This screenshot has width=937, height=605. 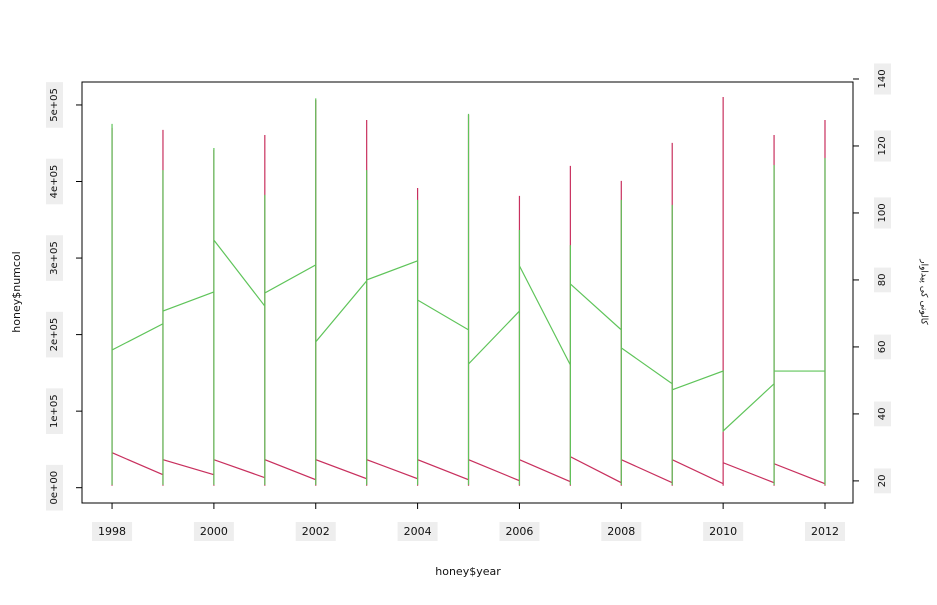 I want to click on x-tick-label: 2006, so click(x=519, y=531).